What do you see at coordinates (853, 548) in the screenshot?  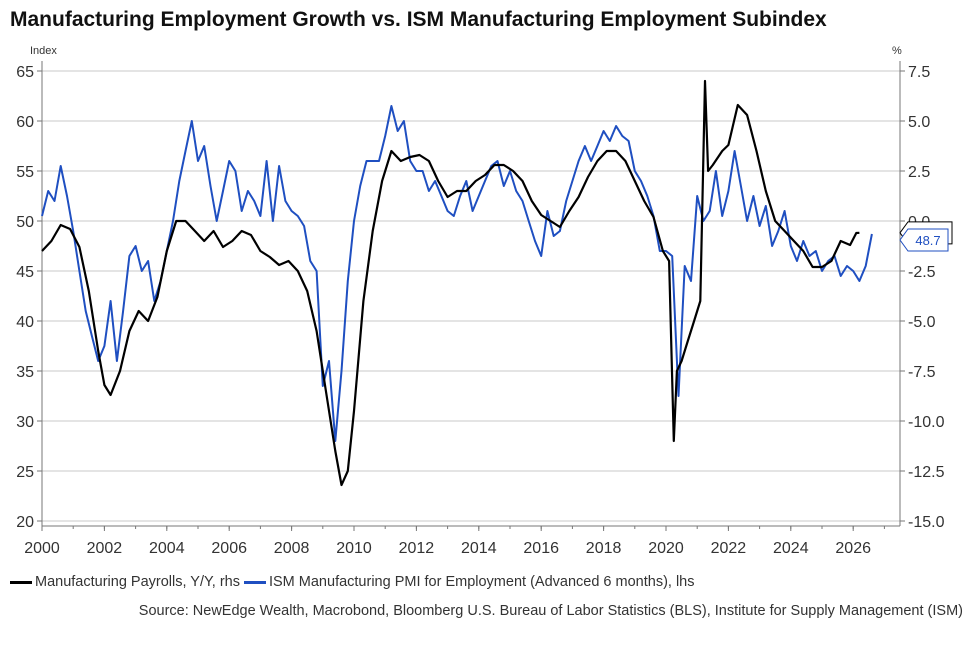 I see `x-tick-label: 2026` at bounding box center [853, 548].